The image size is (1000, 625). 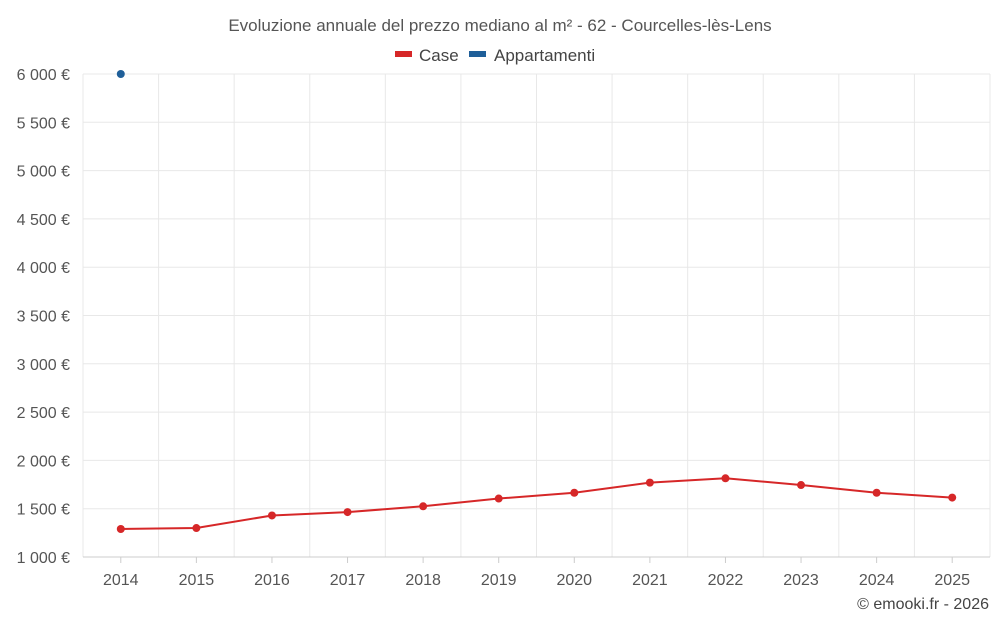 What do you see at coordinates (197, 580) in the screenshot?
I see `x-tick-label: 2015` at bounding box center [197, 580].